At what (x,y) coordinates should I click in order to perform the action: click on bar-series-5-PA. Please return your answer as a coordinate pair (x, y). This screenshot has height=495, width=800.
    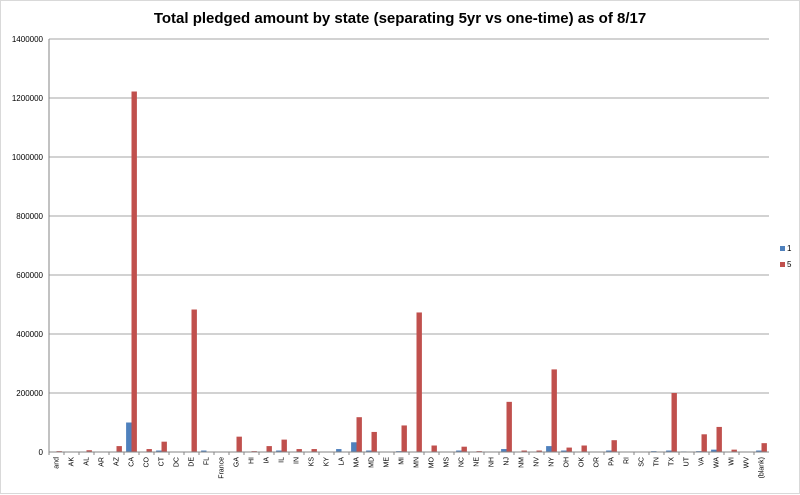
    Looking at the image, I should click on (614, 446).